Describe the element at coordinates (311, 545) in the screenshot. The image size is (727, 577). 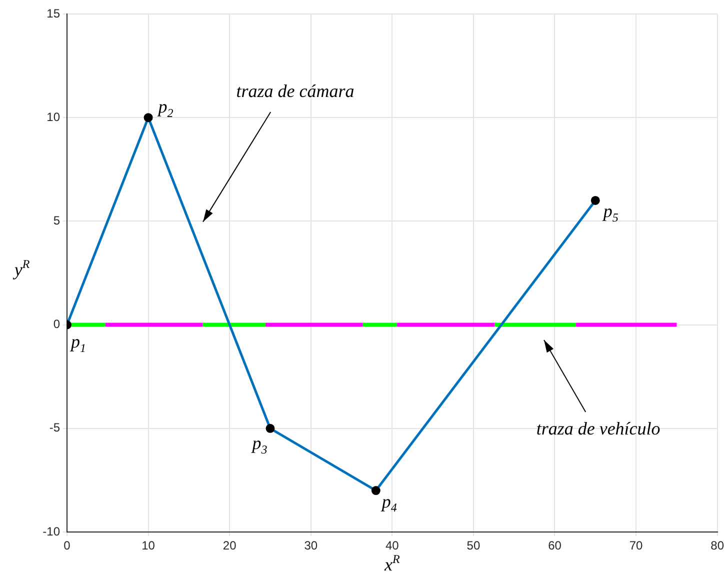
I see `x-tick-label: 30` at that location.